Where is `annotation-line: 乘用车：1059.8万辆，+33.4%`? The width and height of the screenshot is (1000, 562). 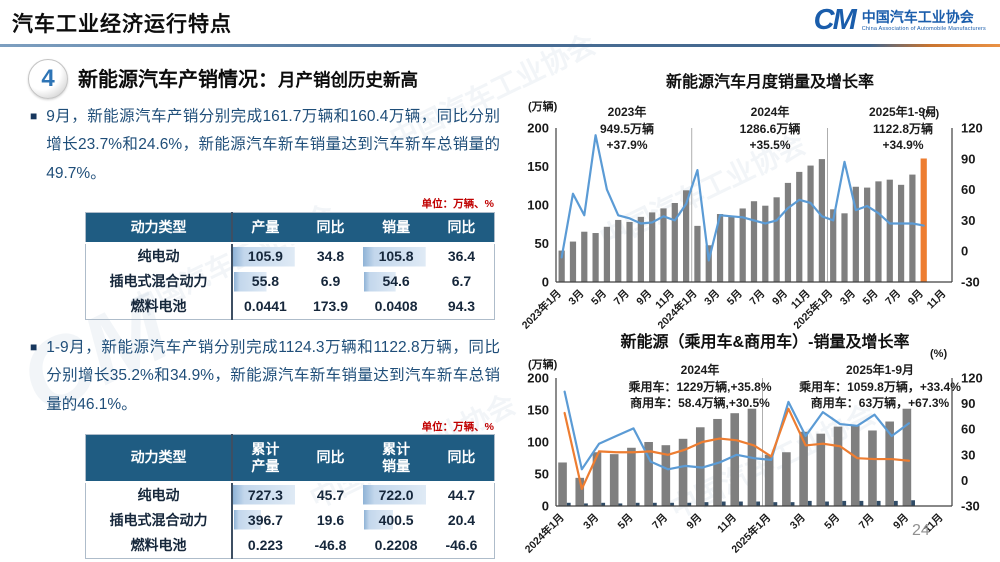 annotation-line: 乘用车：1059.8万辆，+33.4% is located at coordinates (880, 386).